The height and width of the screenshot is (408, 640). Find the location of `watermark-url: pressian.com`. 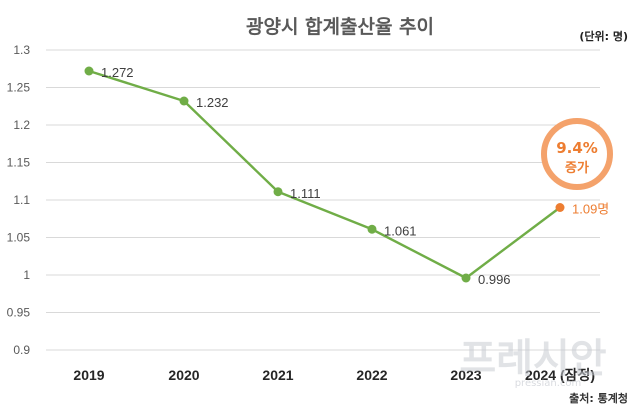

watermark-url: pressian.com is located at coordinates (548, 383).